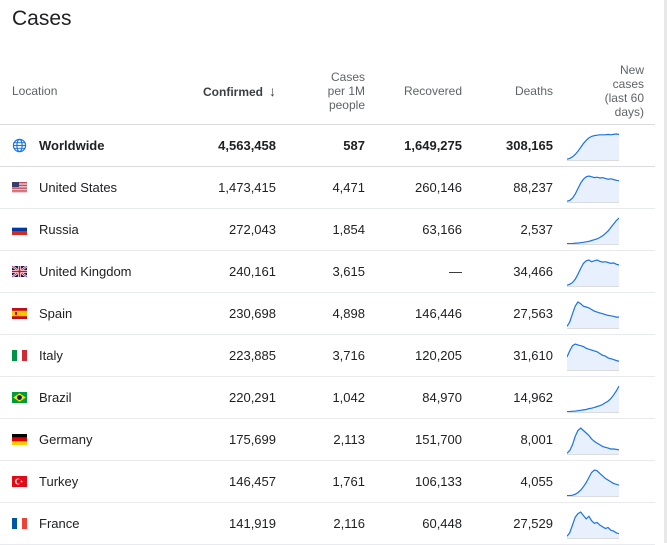  What do you see at coordinates (93, 523) in the screenshot?
I see `cell-location: France` at bounding box center [93, 523].